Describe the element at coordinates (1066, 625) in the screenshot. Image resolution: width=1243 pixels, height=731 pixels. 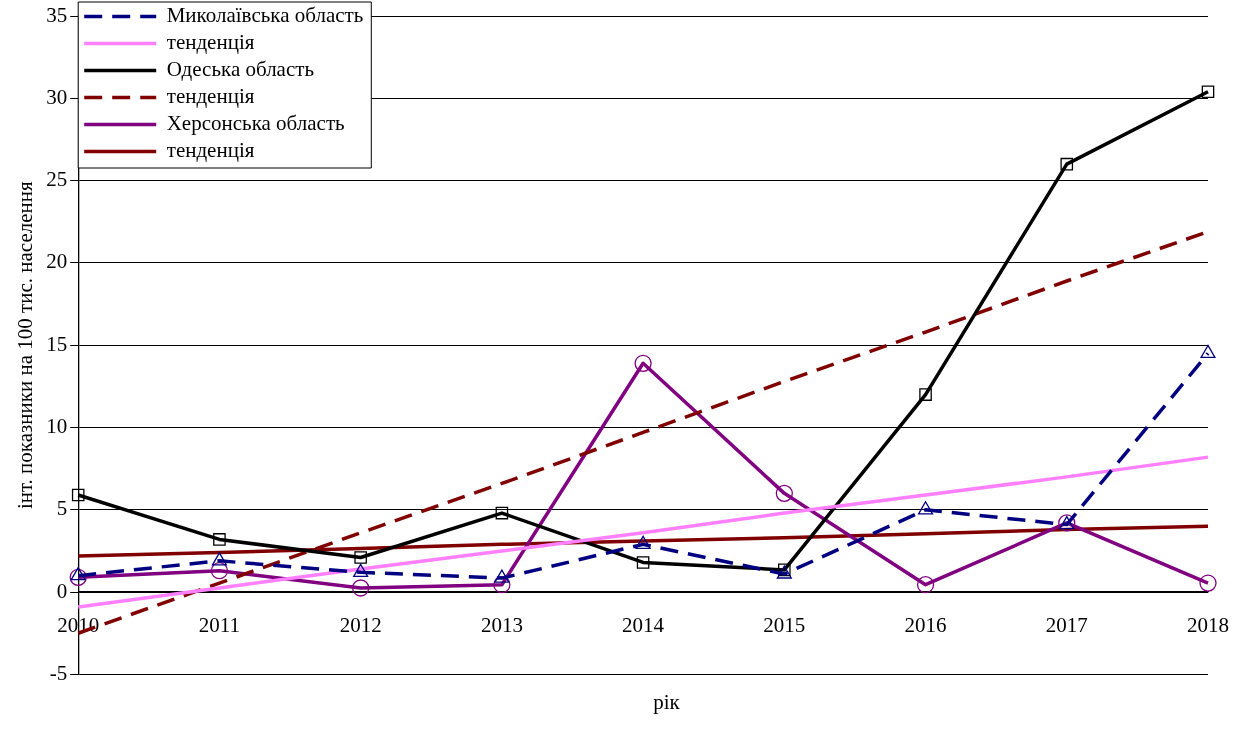
I see `x-tick-label: 2017` at that location.